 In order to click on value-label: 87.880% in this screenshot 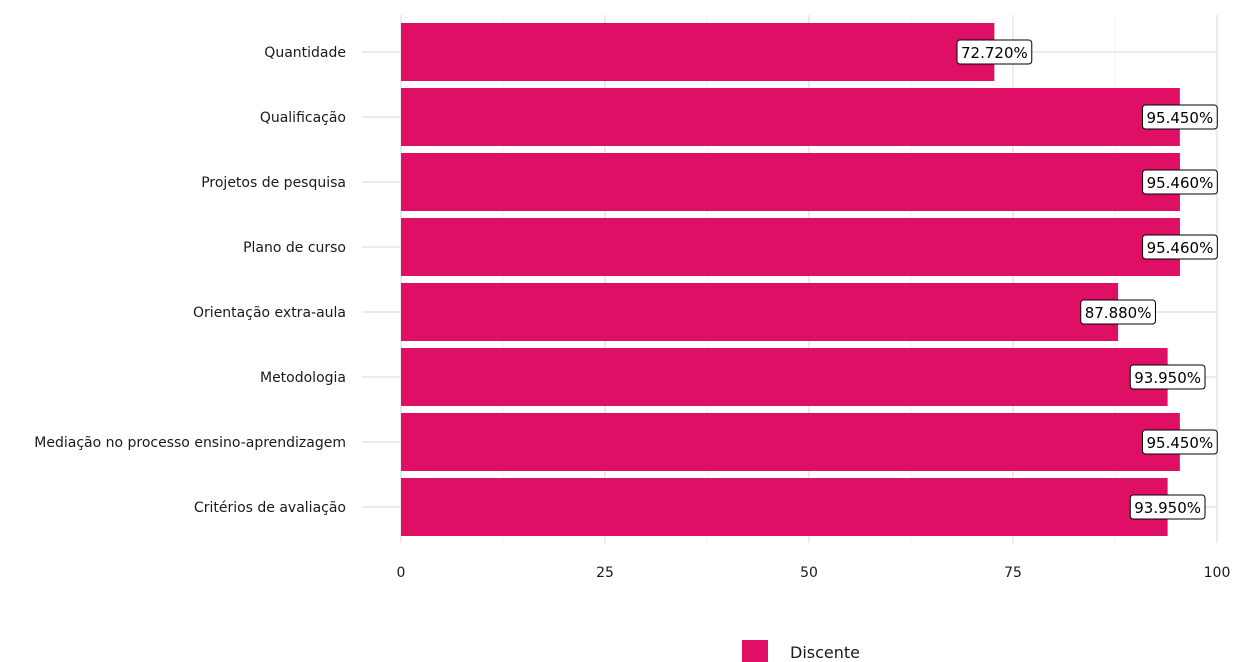, I will do `click(1118, 312)`.